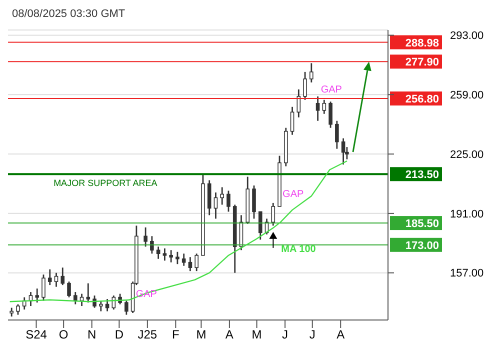 This screenshot has width=500, height=350. I want to click on ref-line-label: 288.98, so click(422, 43).